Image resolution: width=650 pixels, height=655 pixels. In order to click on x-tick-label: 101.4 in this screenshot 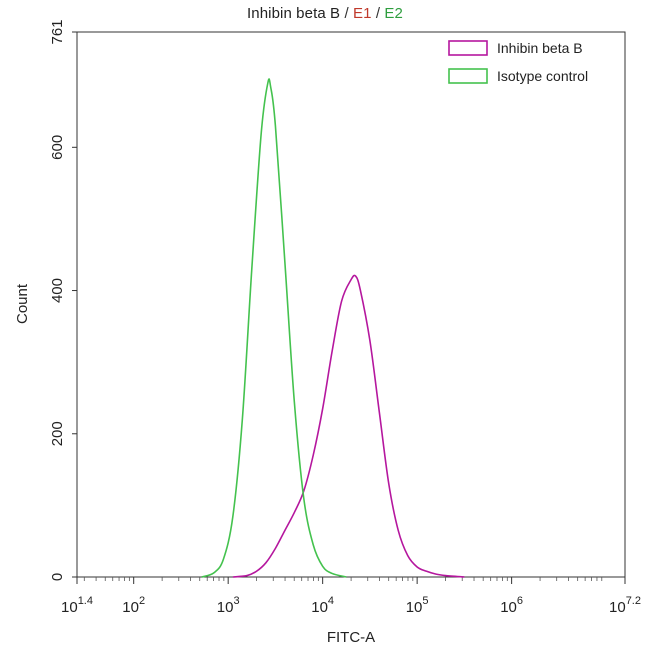, I will do `click(77, 605)`.